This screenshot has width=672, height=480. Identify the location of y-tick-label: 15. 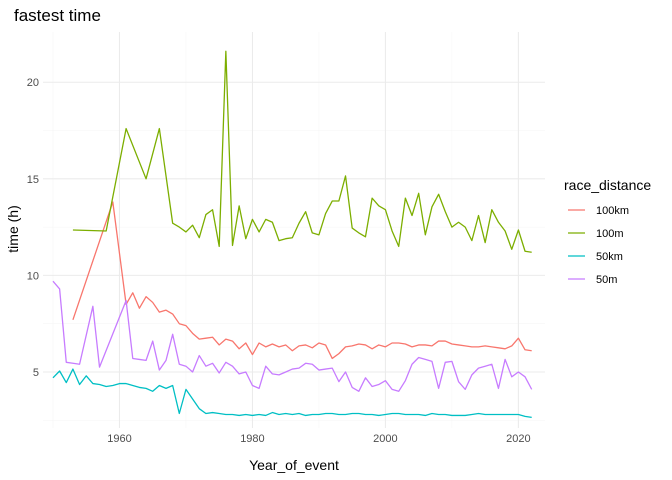
(33, 180).